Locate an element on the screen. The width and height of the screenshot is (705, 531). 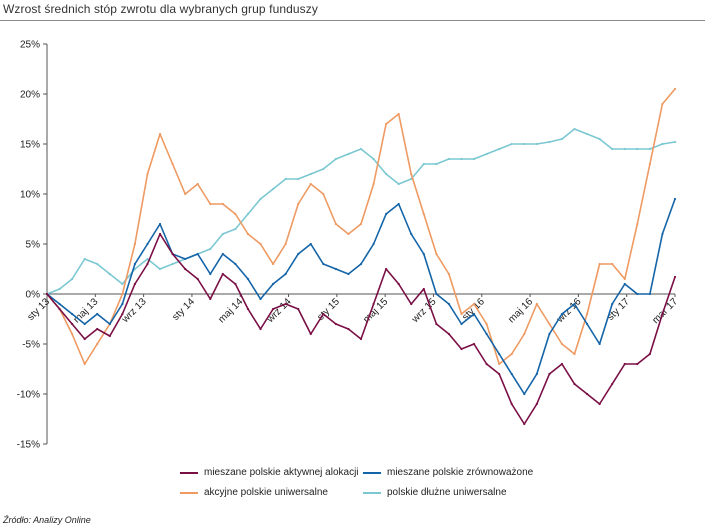
y-tick-label: 5% is located at coordinates (33, 245).